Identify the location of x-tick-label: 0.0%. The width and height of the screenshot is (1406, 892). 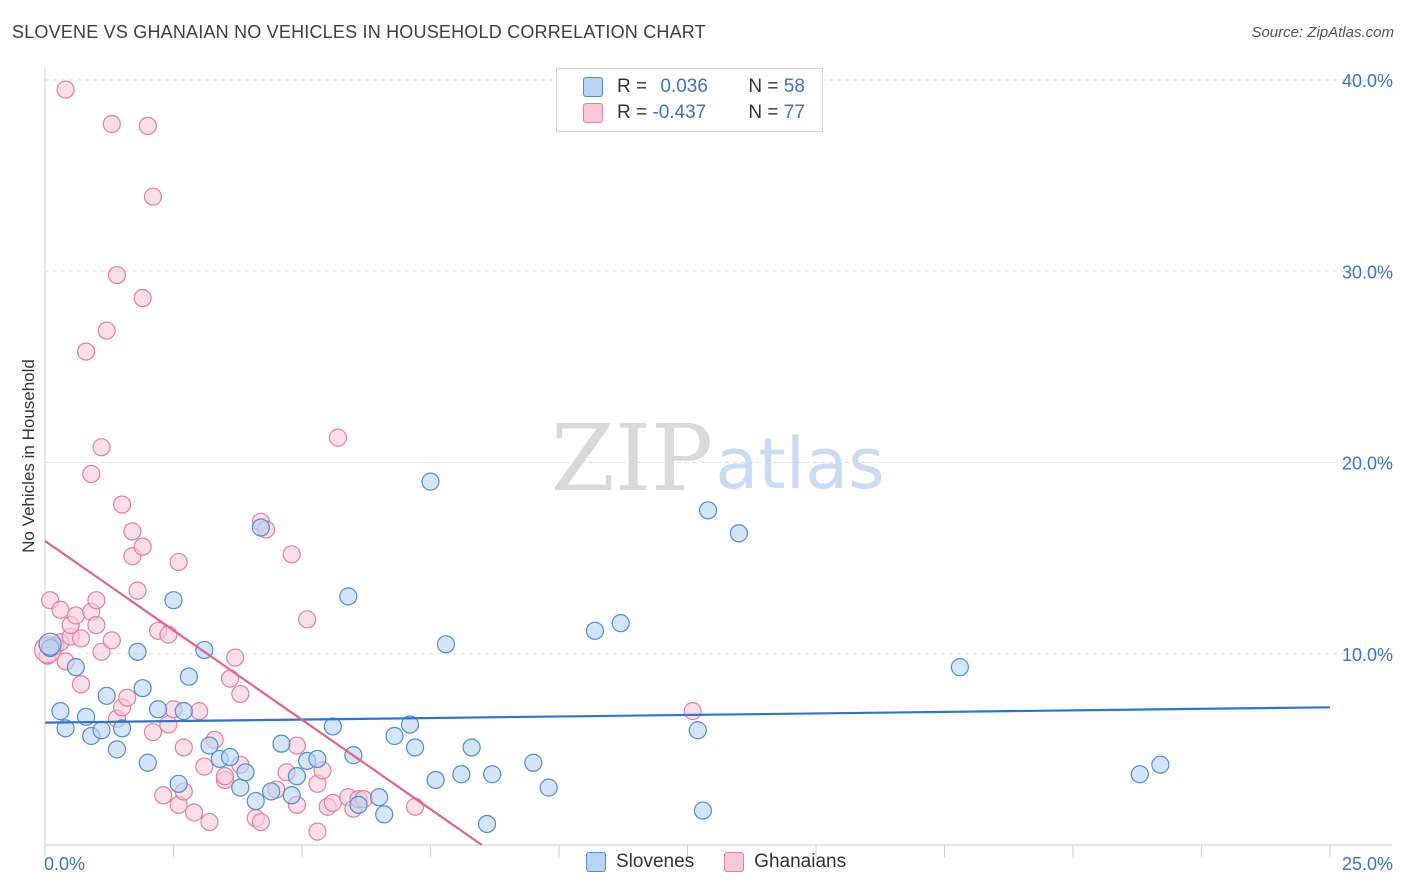
(64, 864).